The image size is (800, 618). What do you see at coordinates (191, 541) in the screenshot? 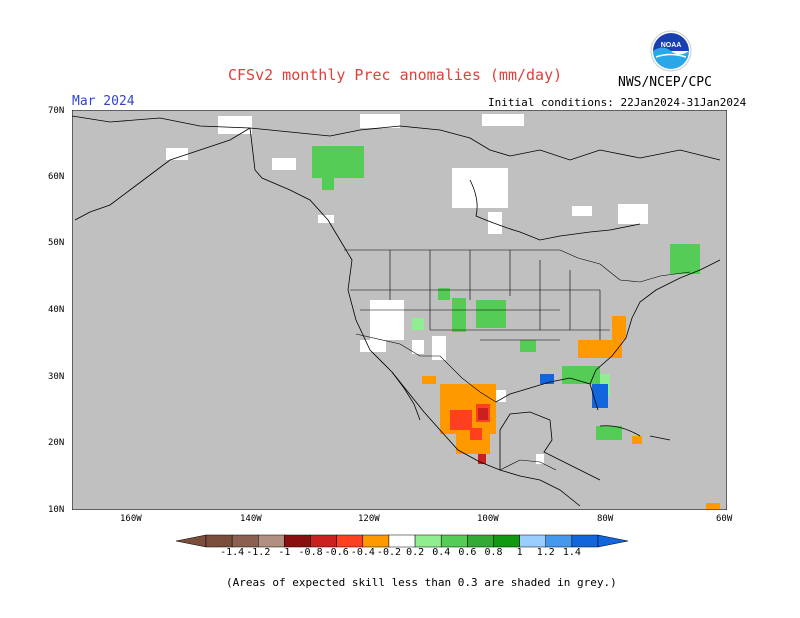
I see `colorbar-min-arrow` at bounding box center [191, 541].